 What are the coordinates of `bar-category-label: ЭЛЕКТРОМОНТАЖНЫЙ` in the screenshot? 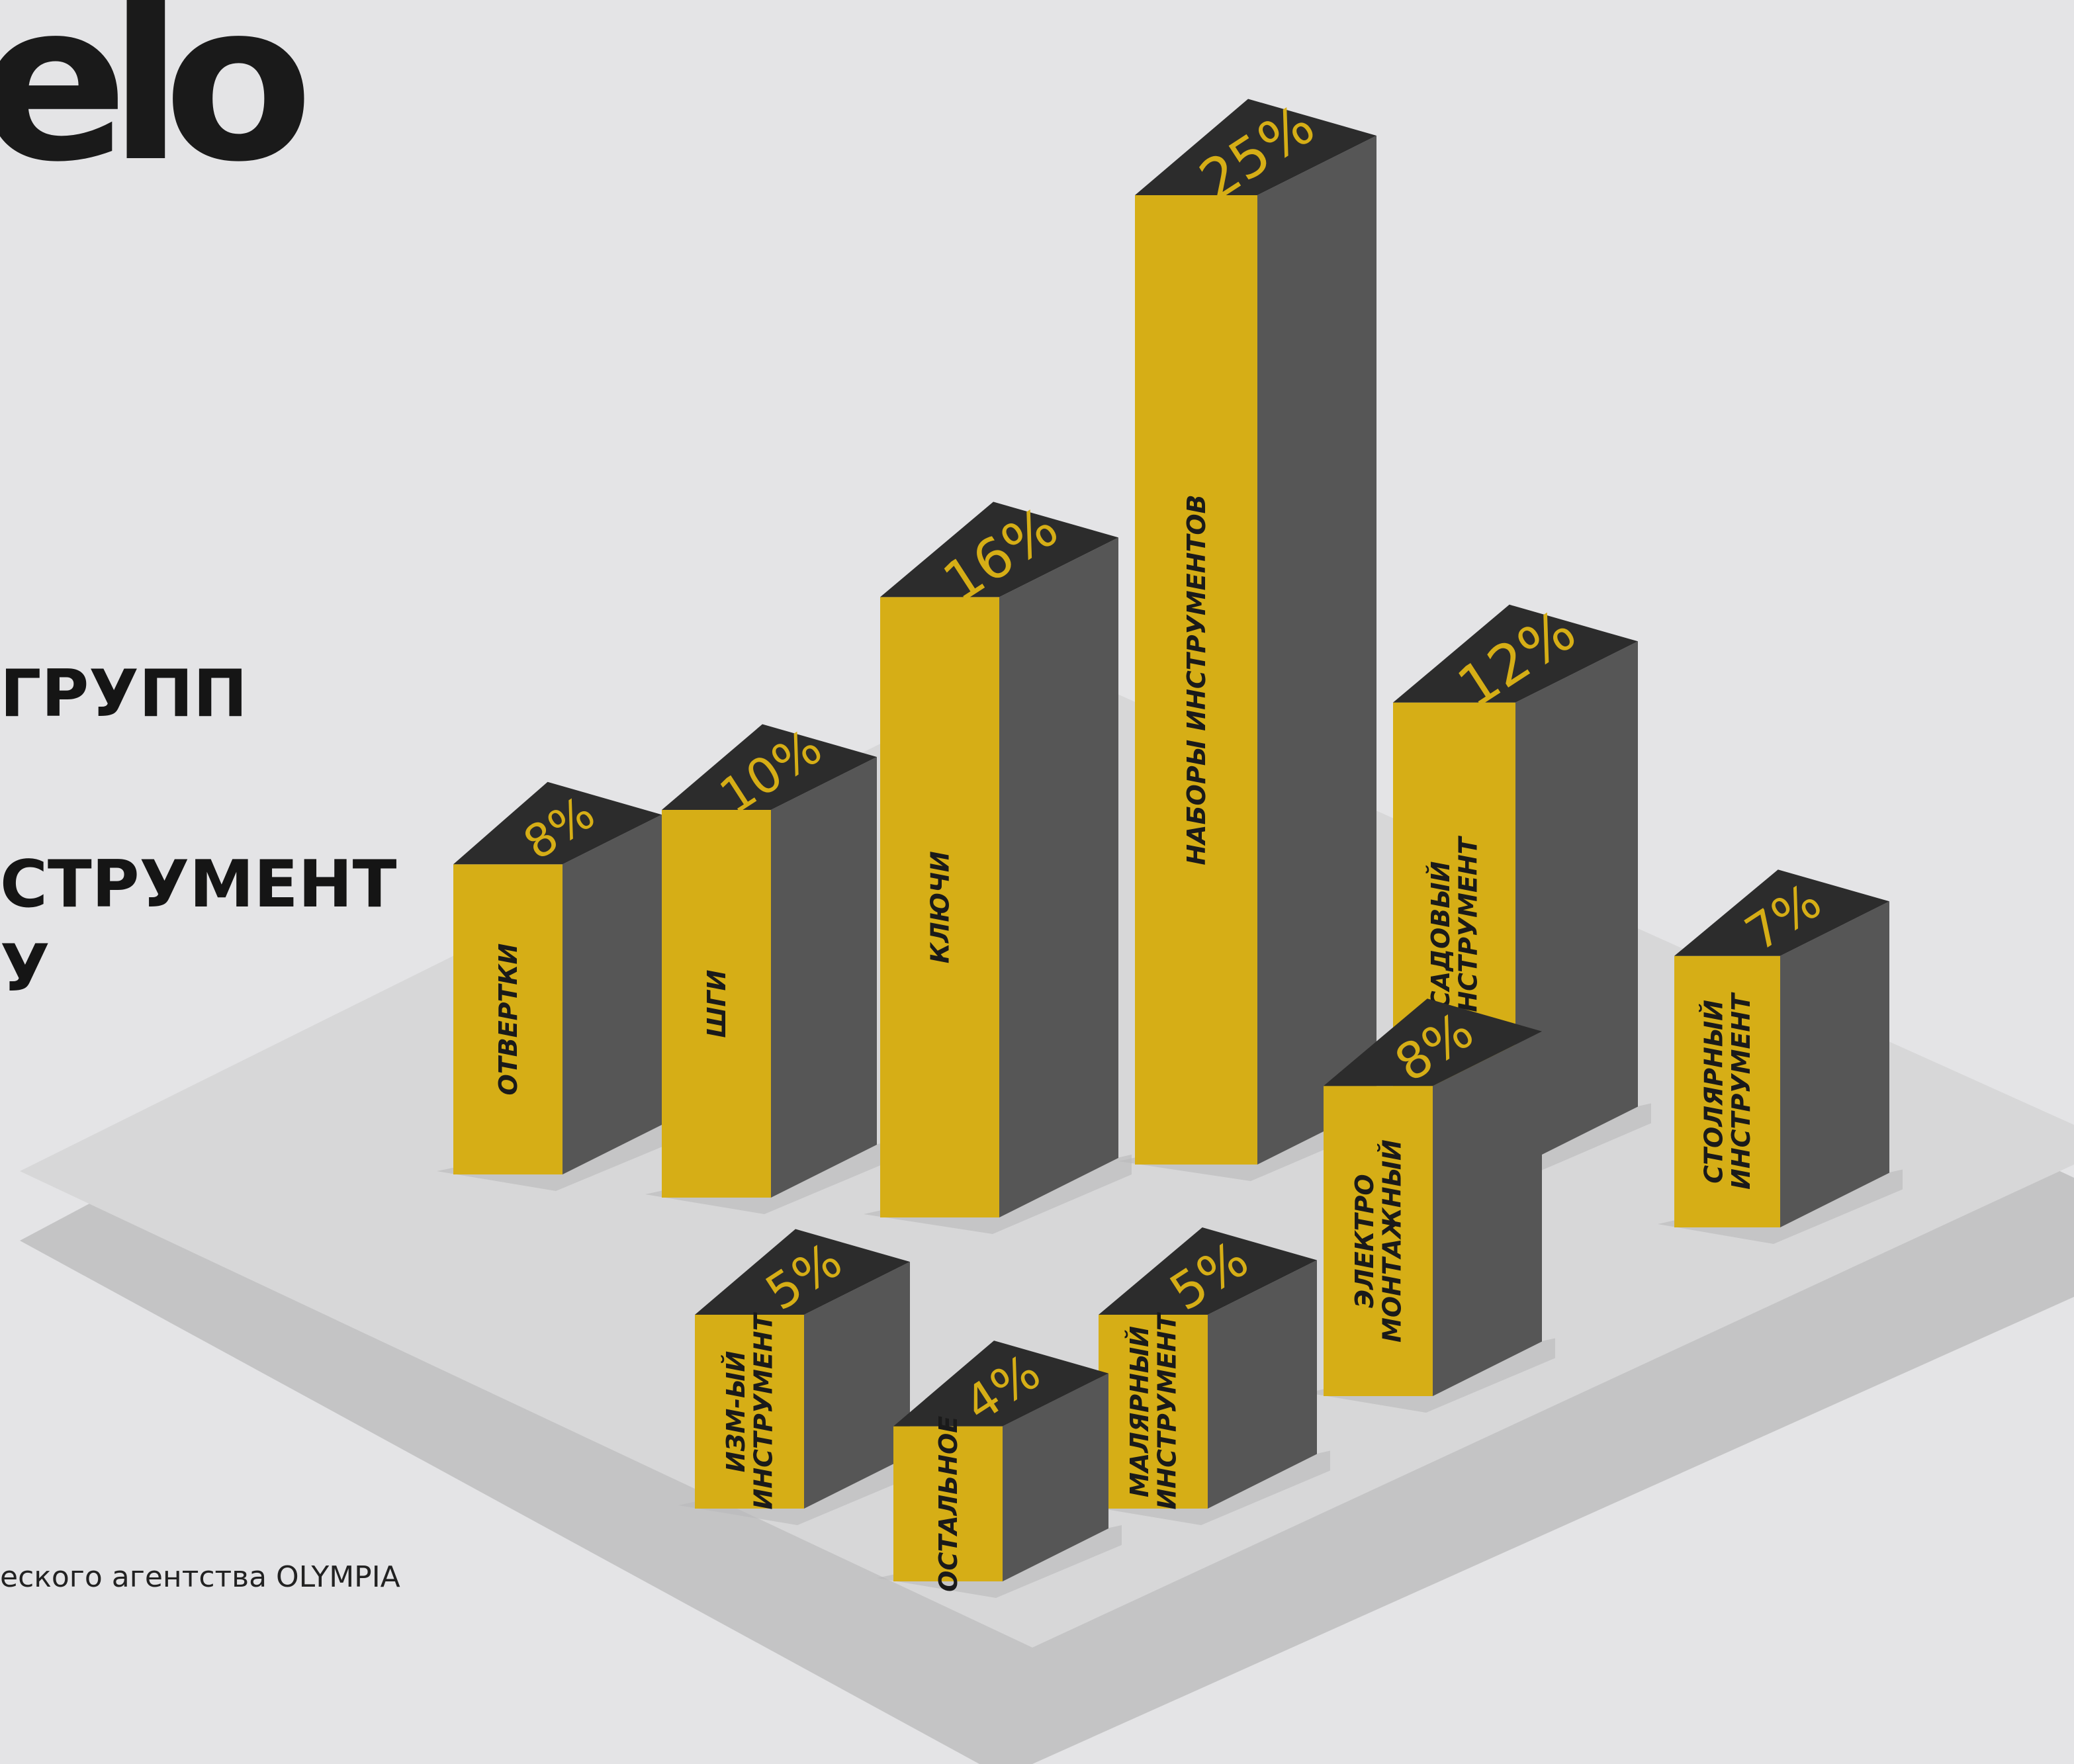 It's located at (1379, 1241).